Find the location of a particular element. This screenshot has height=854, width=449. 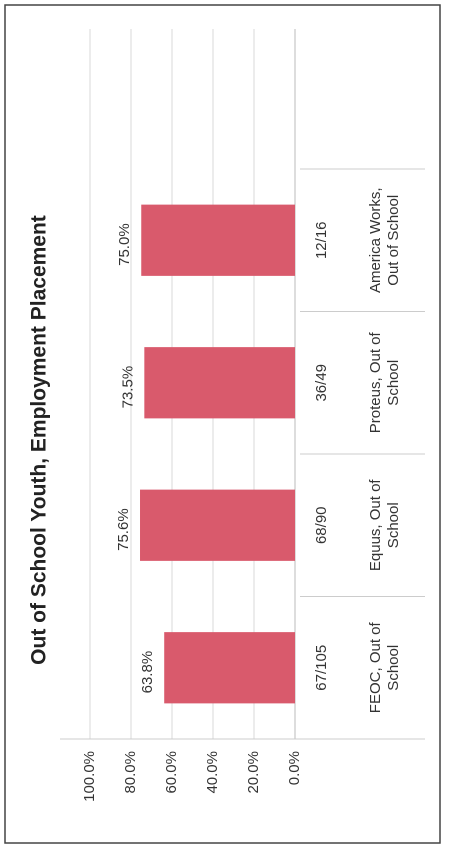

value-label: 63.8% is located at coordinates (147, 672).